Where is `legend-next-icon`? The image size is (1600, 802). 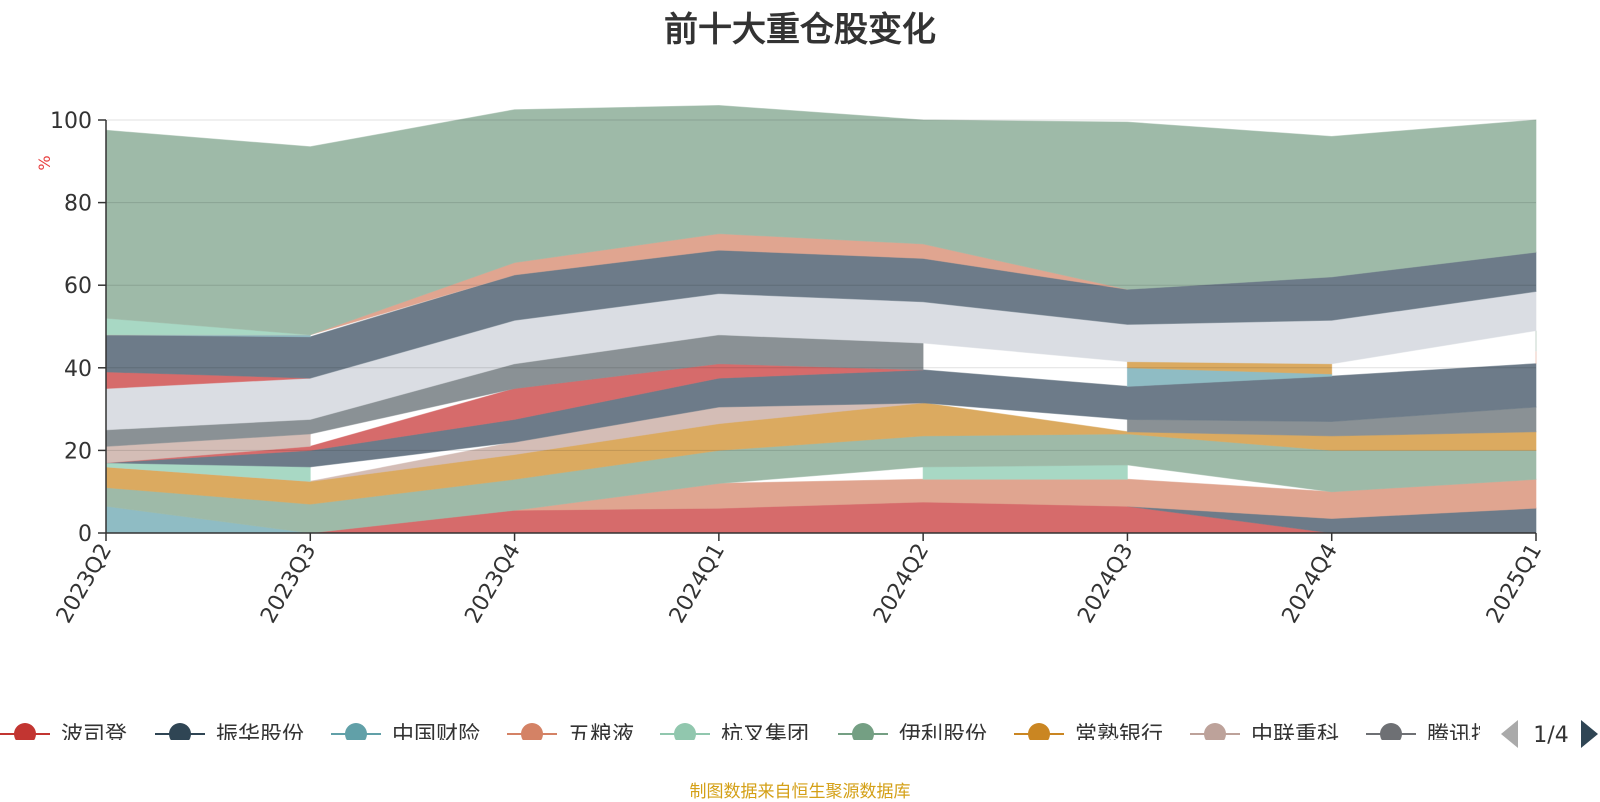
legend-next-icon is located at coordinates (1589, 734).